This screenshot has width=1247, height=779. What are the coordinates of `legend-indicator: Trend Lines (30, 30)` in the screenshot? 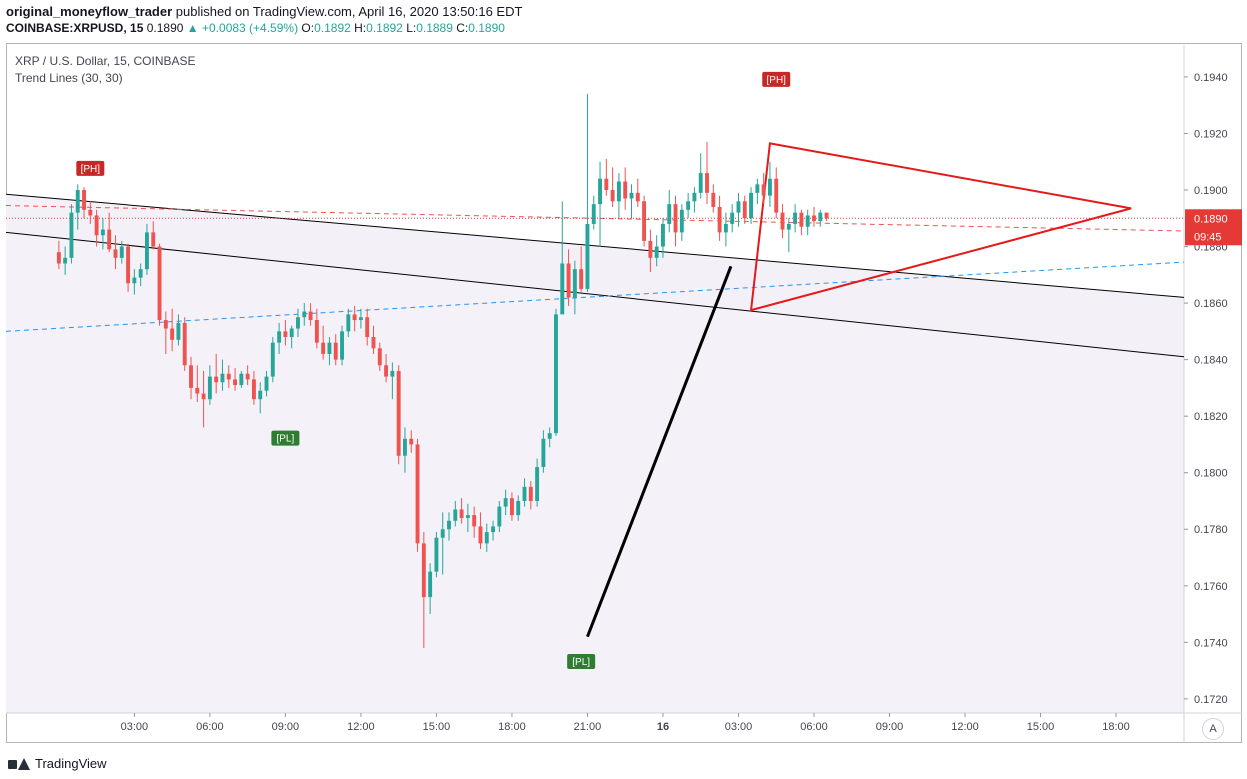 It's located at (69, 78).